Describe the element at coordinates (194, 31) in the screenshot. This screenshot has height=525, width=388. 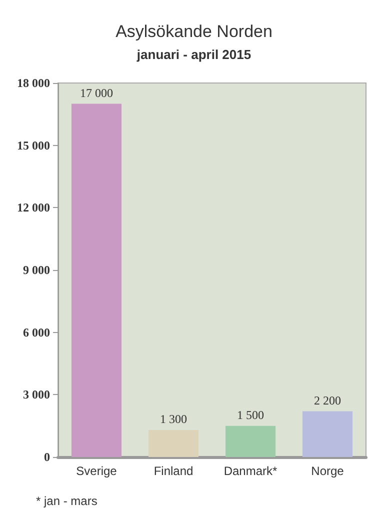
I see `chart-title: Asylsökande Norden` at that location.